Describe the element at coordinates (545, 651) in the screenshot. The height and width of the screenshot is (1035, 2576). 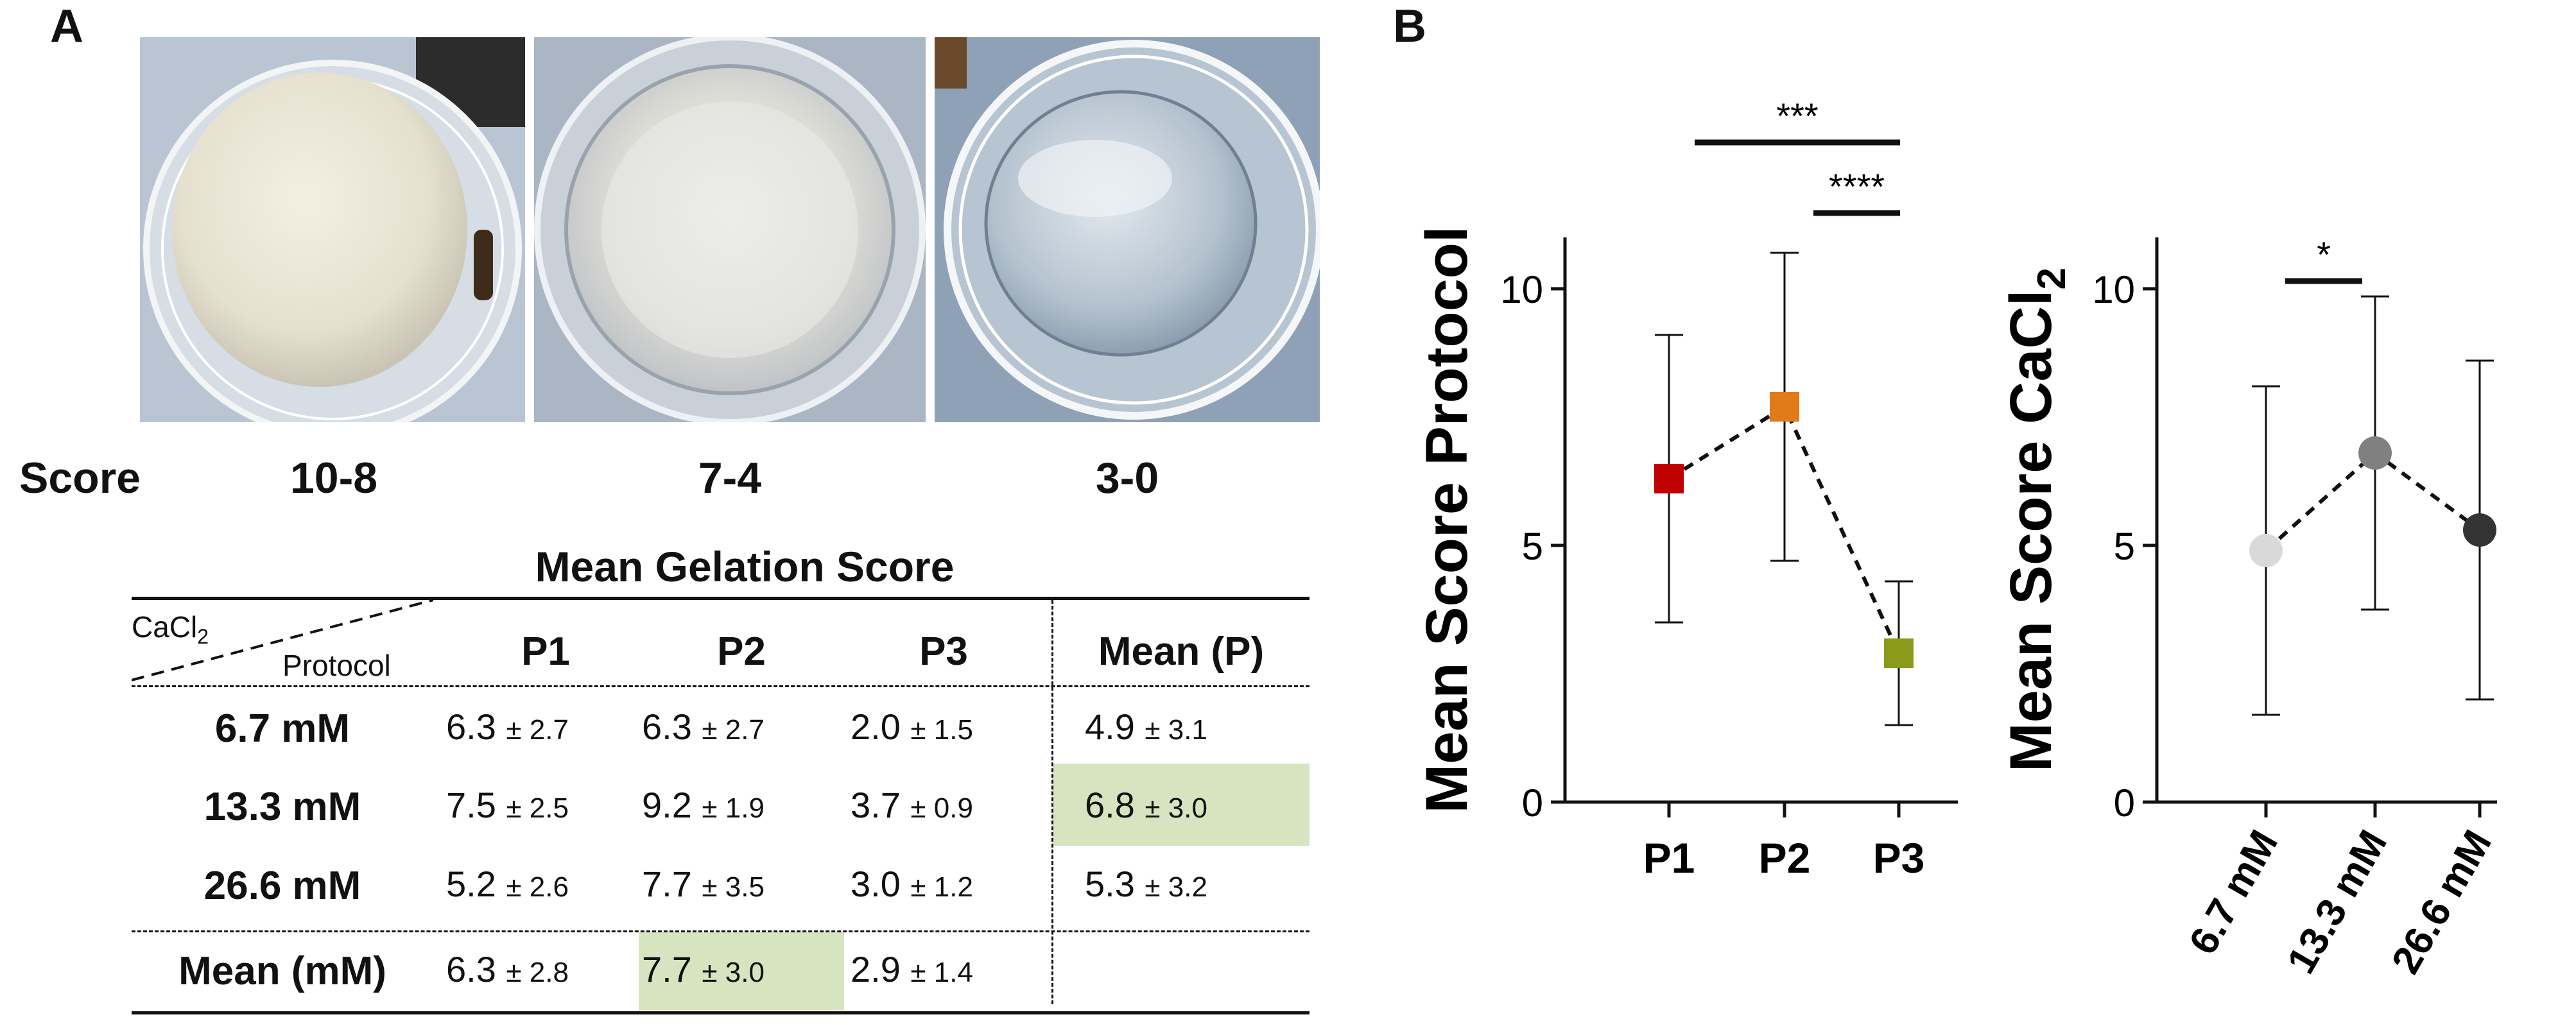
I see `col-header-p1: P1` at that location.